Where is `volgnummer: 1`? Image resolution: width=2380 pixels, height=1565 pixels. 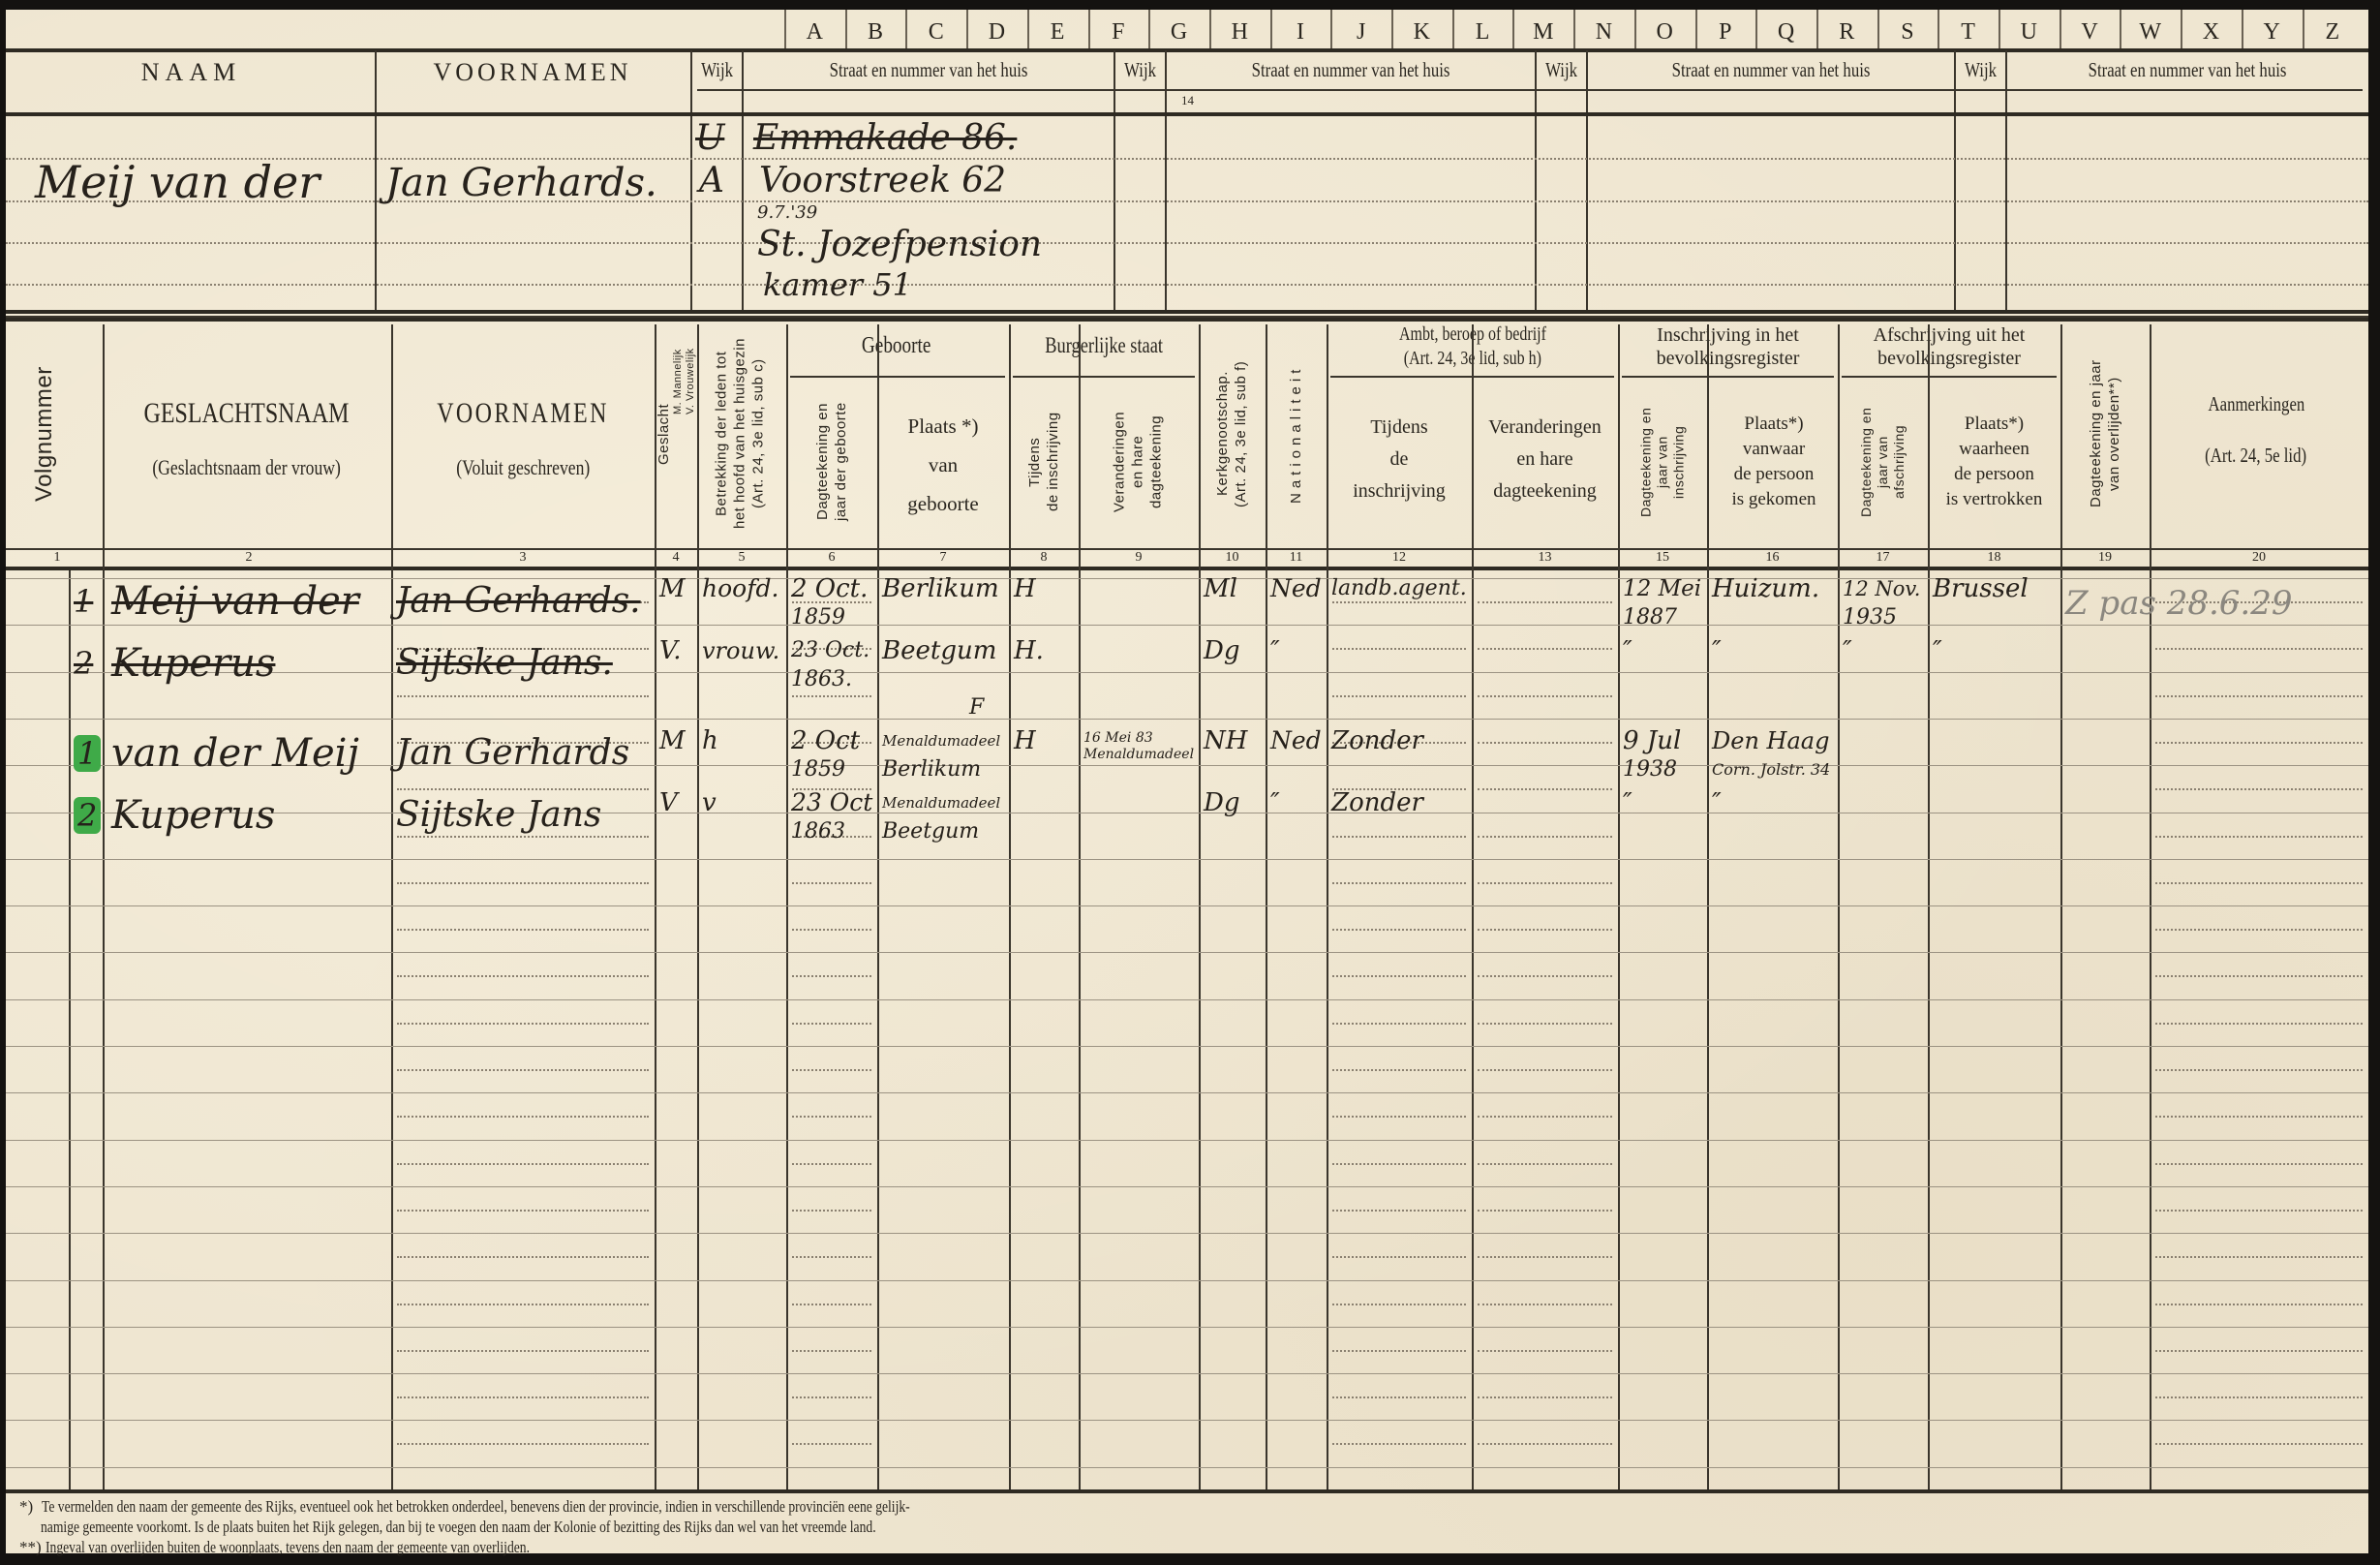
volgnummer: 1 is located at coordinates (88, 753).